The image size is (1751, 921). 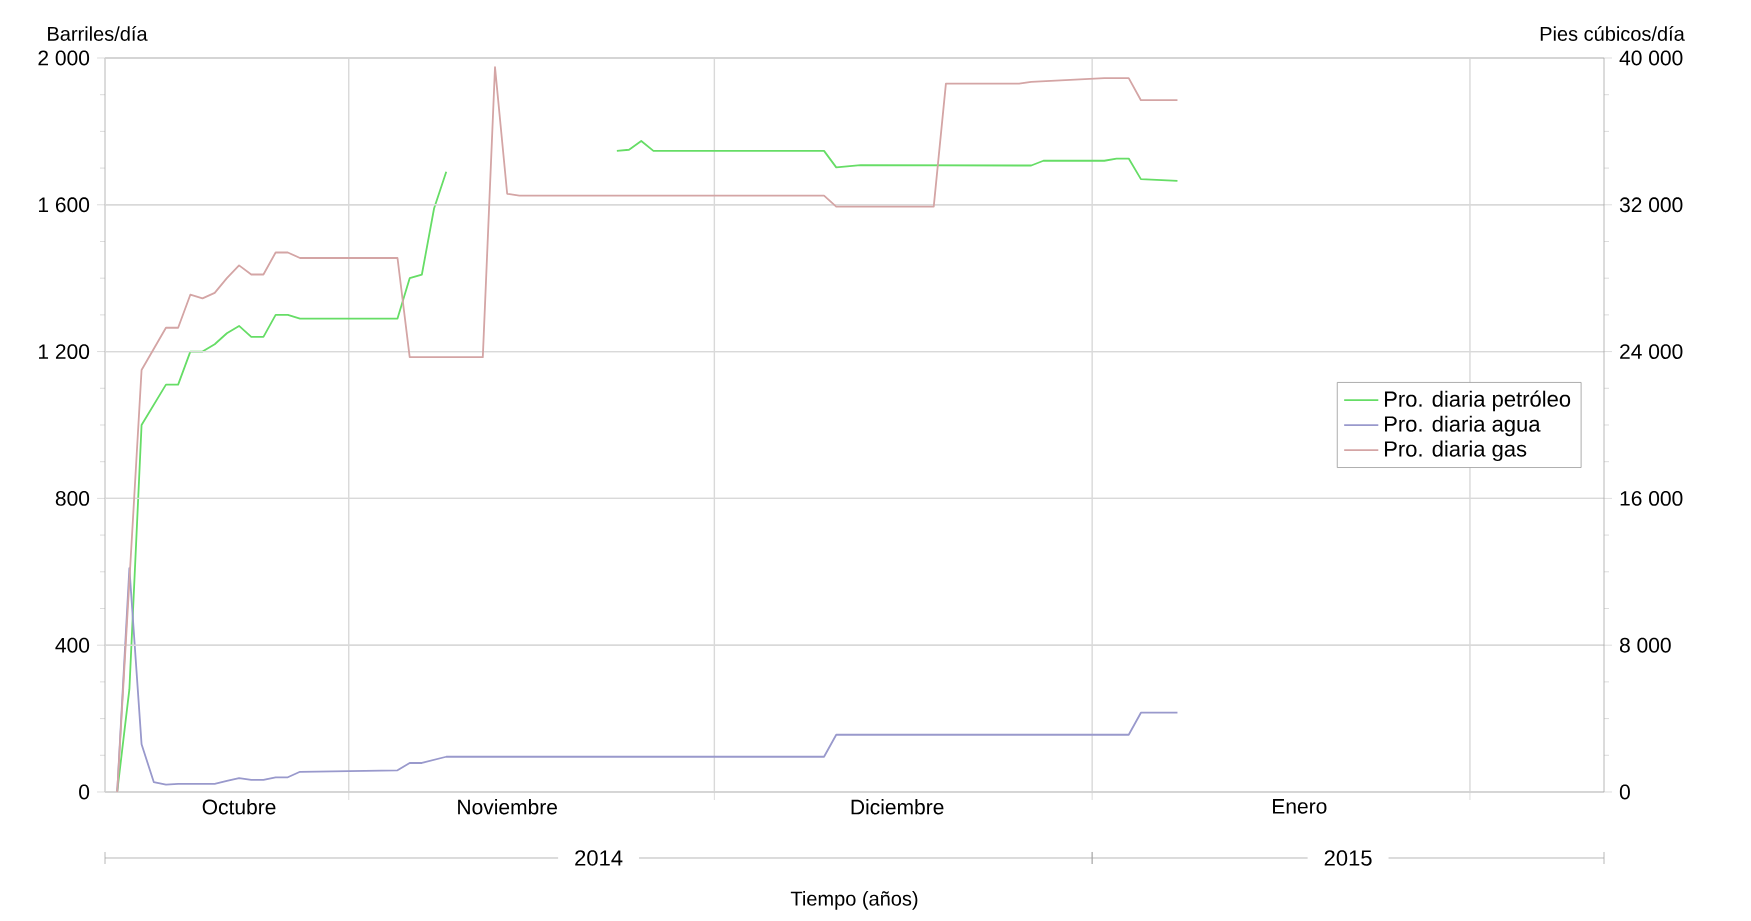 What do you see at coordinates (1645, 645) in the screenshot?
I see `y2-tick-label: 8 000` at bounding box center [1645, 645].